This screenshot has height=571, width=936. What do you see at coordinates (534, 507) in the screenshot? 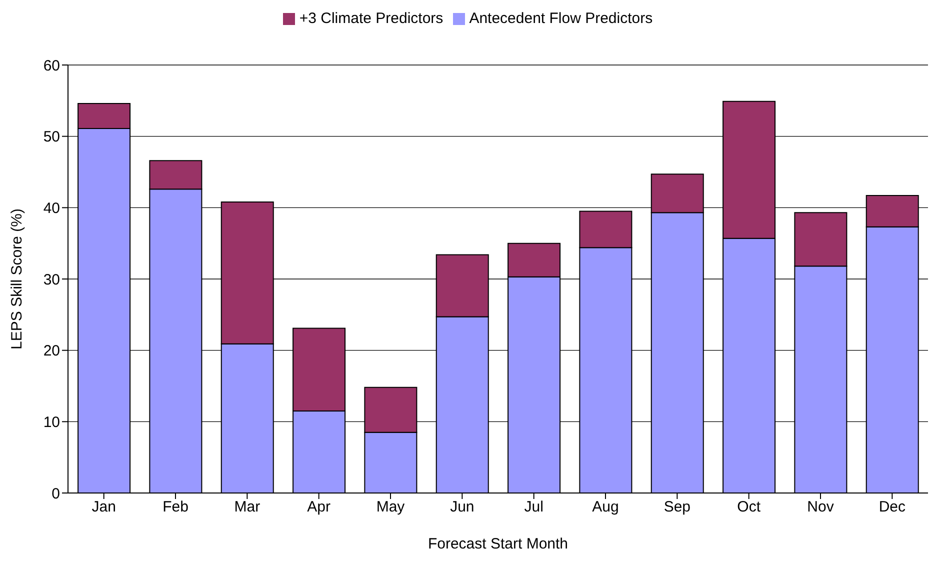
I see `x-tick-label: Jul` at bounding box center [534, 507].